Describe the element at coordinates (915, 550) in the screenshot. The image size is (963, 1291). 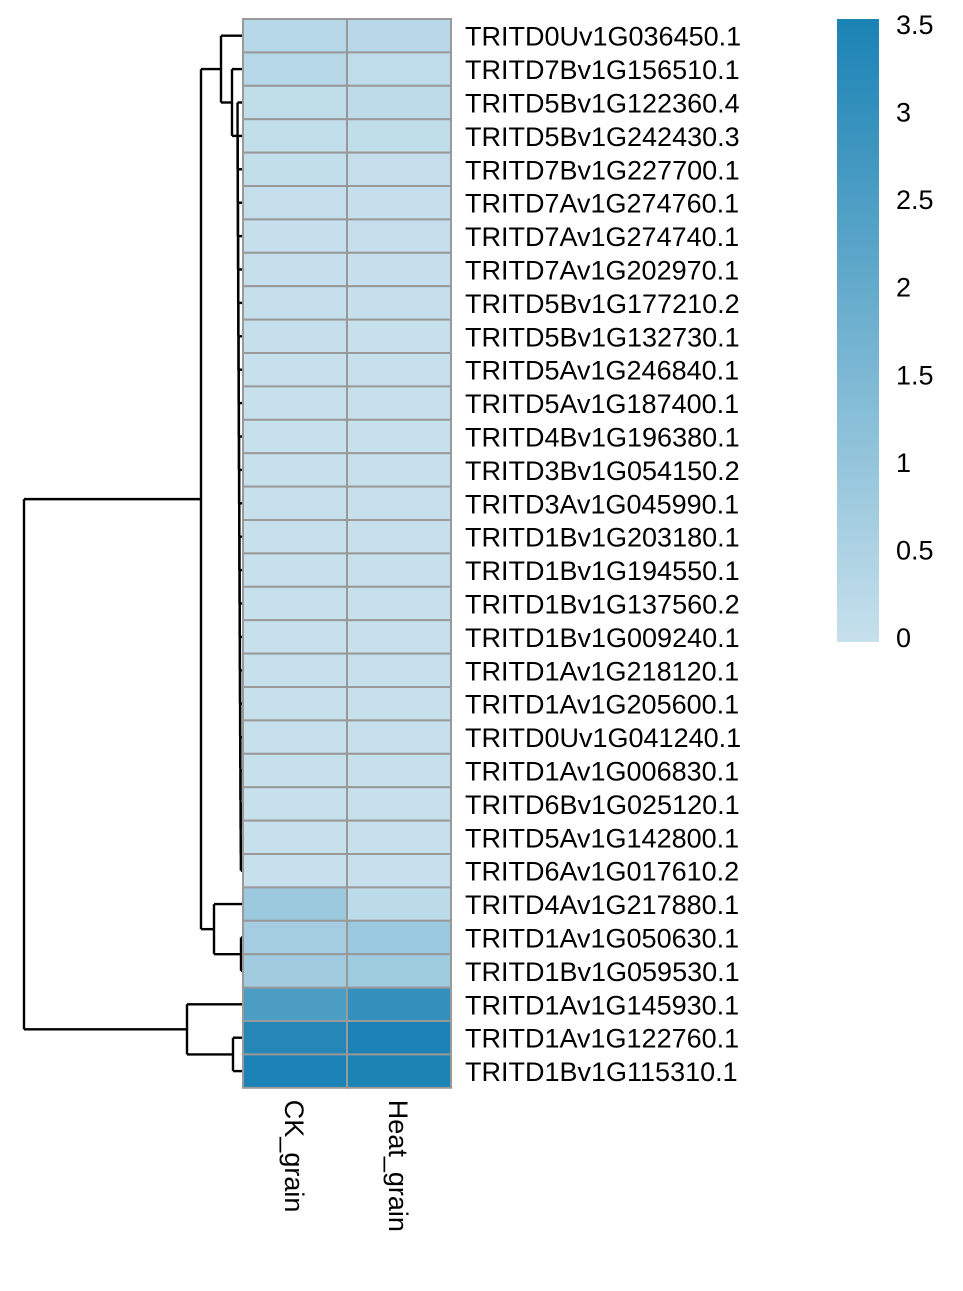
I see `legend-tick-label: 0.5` at that location.